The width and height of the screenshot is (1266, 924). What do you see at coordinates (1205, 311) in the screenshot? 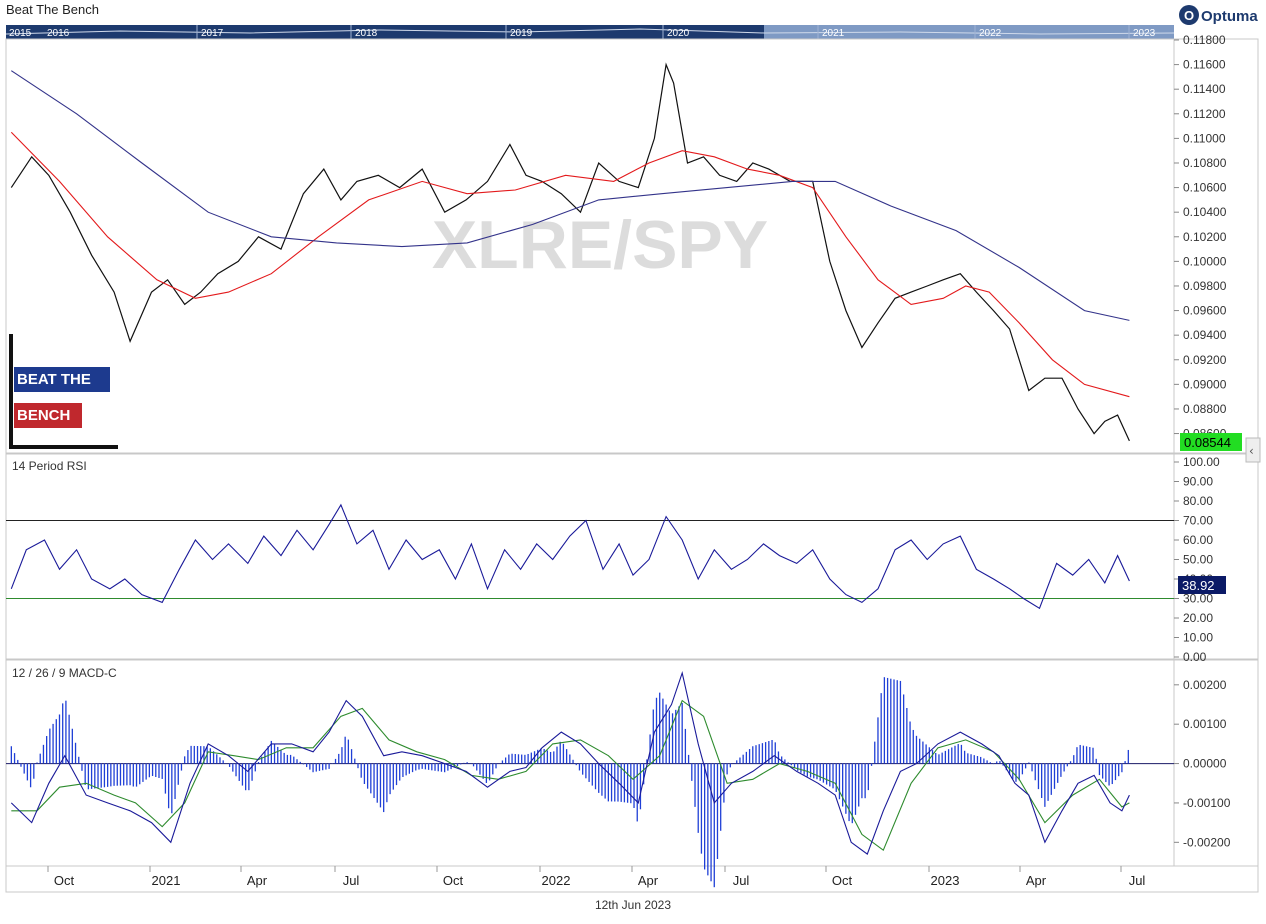
I see `price-y-tick: 0.09600` at bounding box center [1205, 311].